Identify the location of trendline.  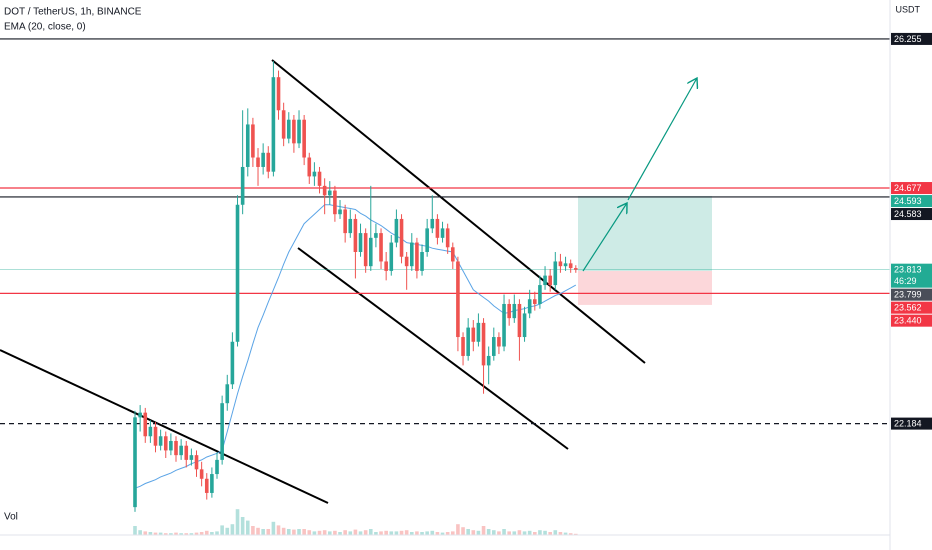
(433, 348).